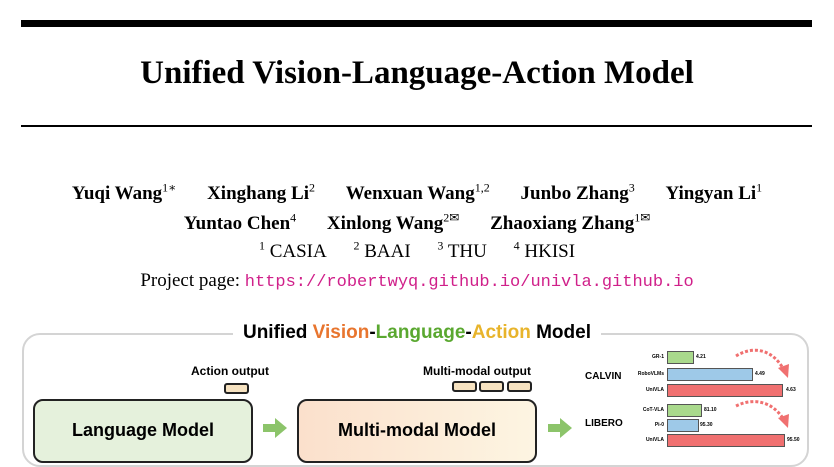 The height and width of the screenshot is (467, 834). Describe the element at coordinates (706, 425) in the screenshot. I see `bar-value: 95.30` at that location.